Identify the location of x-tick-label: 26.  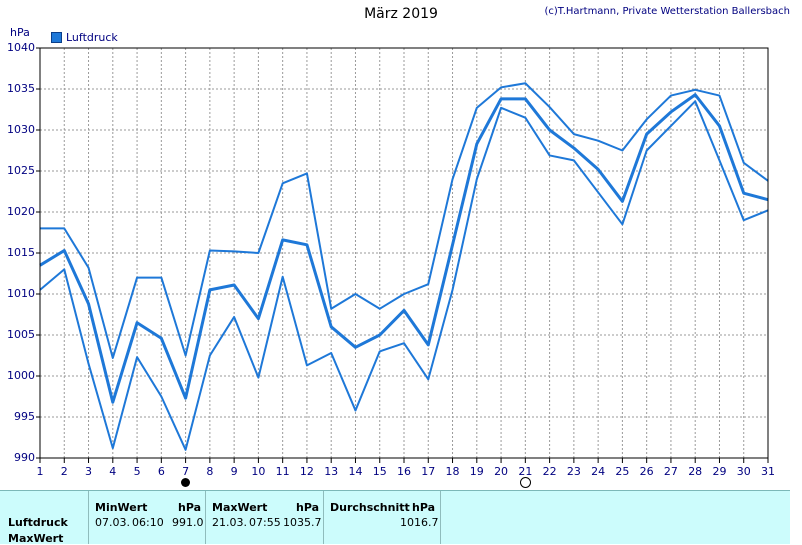
(646, 471).